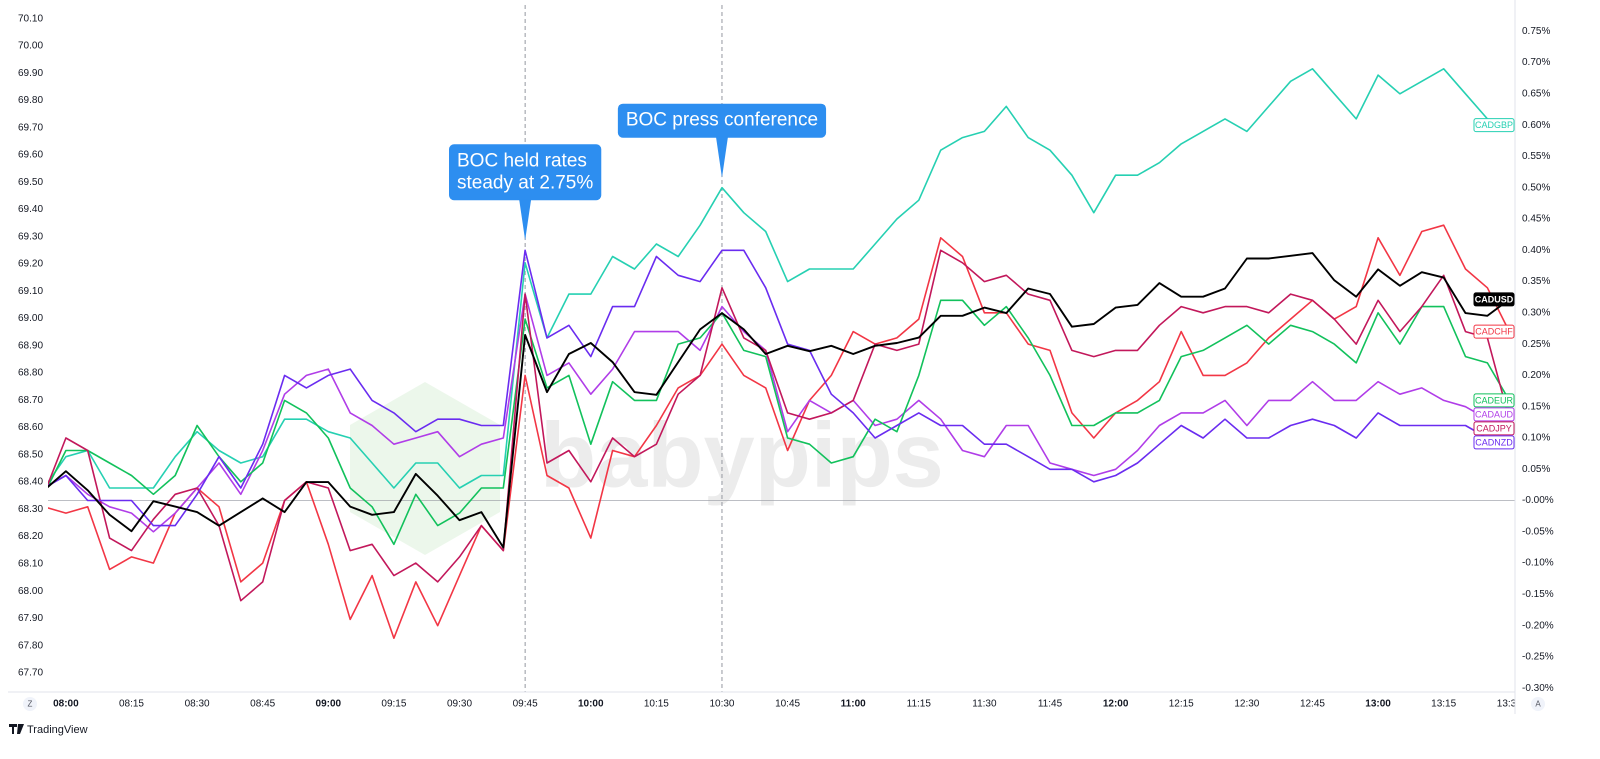 This screenshot has height=759, width=1600. I want to click on y-tick-label: 69.80, so click(30, 100).